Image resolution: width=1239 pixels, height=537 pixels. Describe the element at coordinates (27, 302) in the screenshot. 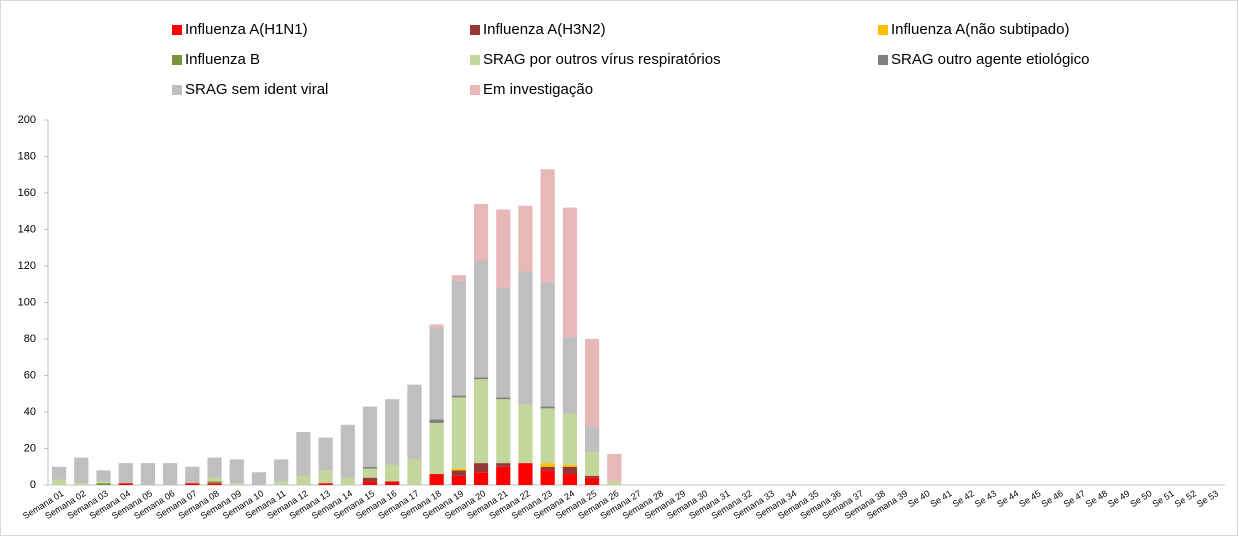

I see `y-tick-label: 100` at that location.